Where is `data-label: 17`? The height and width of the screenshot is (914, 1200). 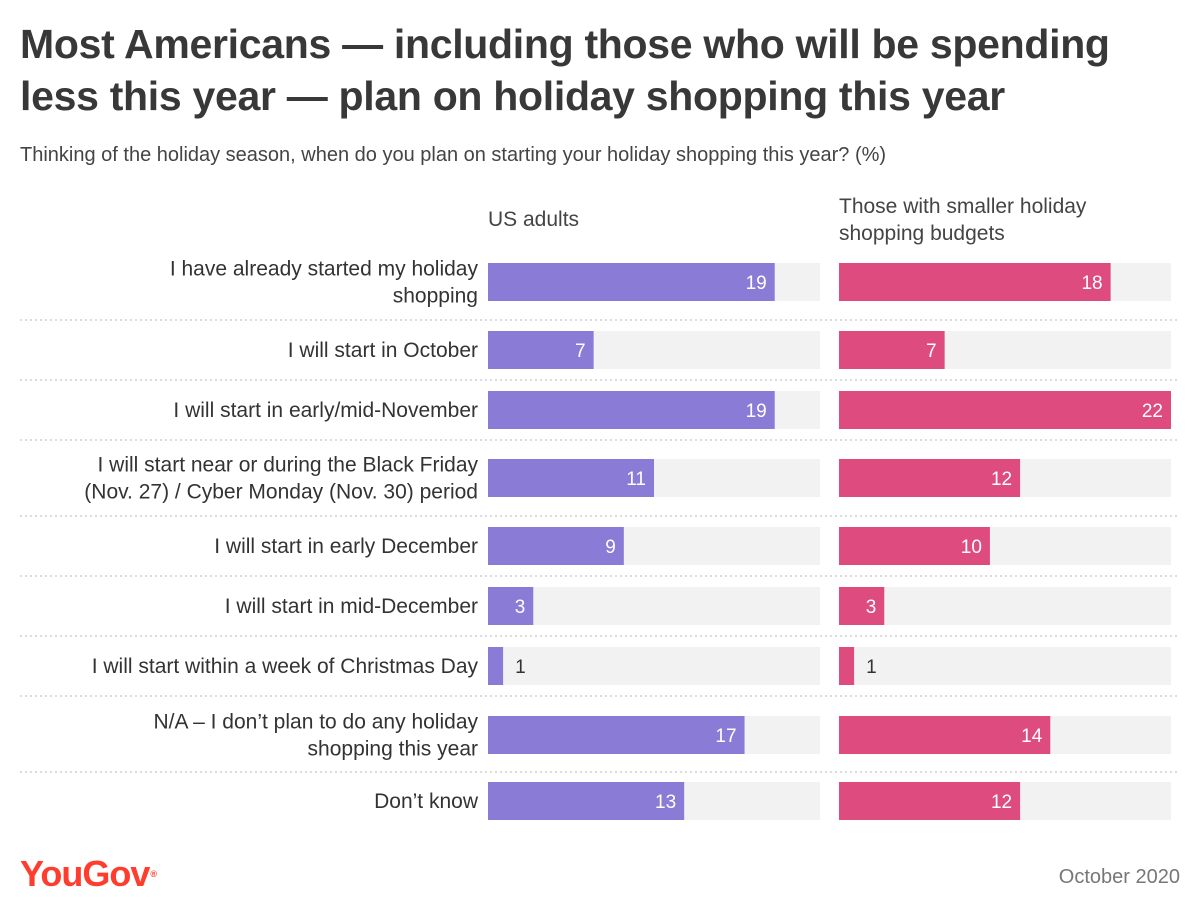 data-label: 17 is located at coordinates (725, 736).